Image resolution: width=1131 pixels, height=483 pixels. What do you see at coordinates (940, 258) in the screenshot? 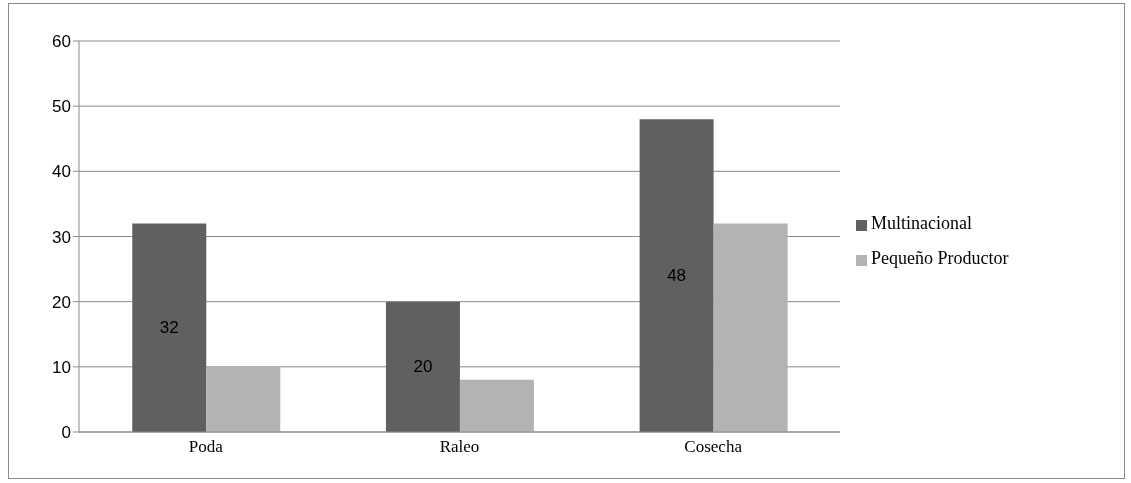
I see `legend-label: Pequeño Productor` at bounding box center [940, 258].